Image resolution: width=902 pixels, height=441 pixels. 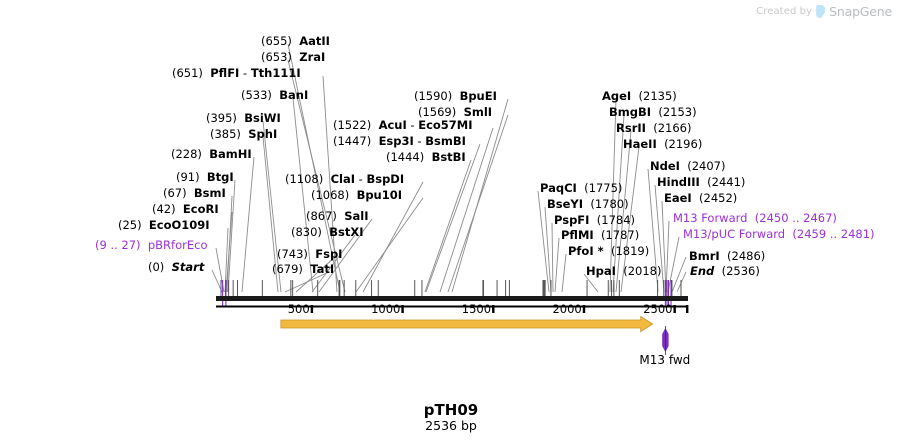 I want to click on backbone-group, so click(x=452, y=302).